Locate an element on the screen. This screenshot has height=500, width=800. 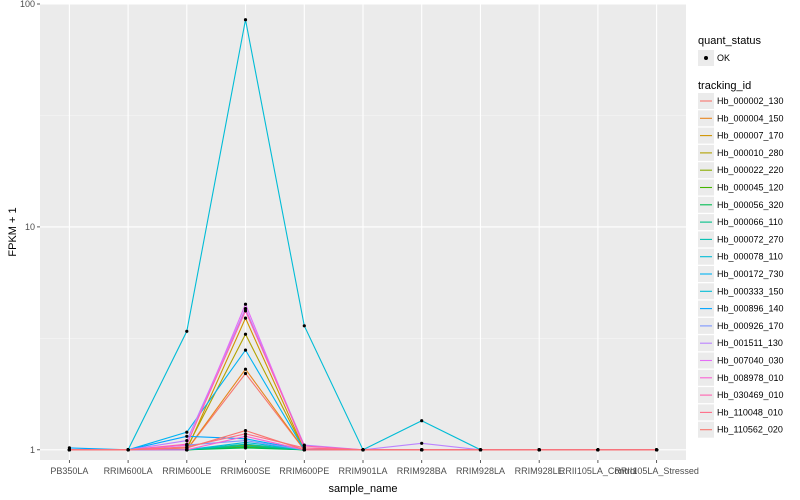
legend-quant-title: quant_status is located at coordinates (729, 41).